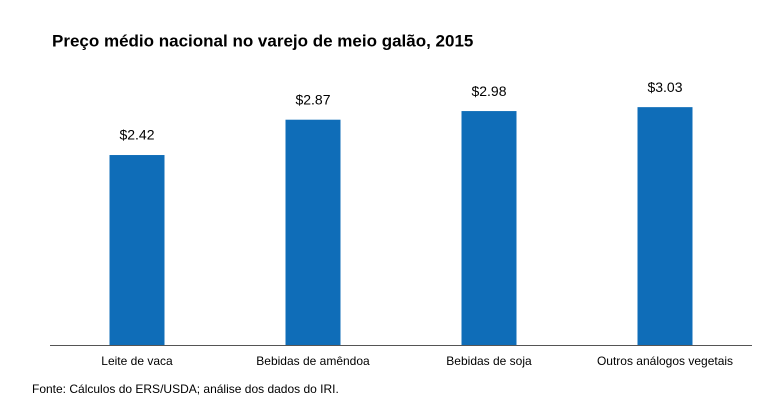  What do you see at coordinates (665, 361) in the screenshot?
I see `x-tick-label: Outros análogos vegetais` at bounding box center [665, 361].